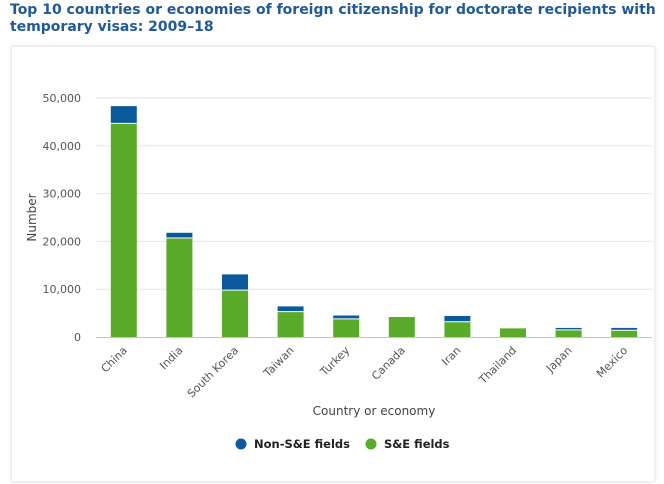  What do you see at coordinates (457, 318) in the screenshot?
I see `bar-non-se-iran` at bounding box center [457, 318].